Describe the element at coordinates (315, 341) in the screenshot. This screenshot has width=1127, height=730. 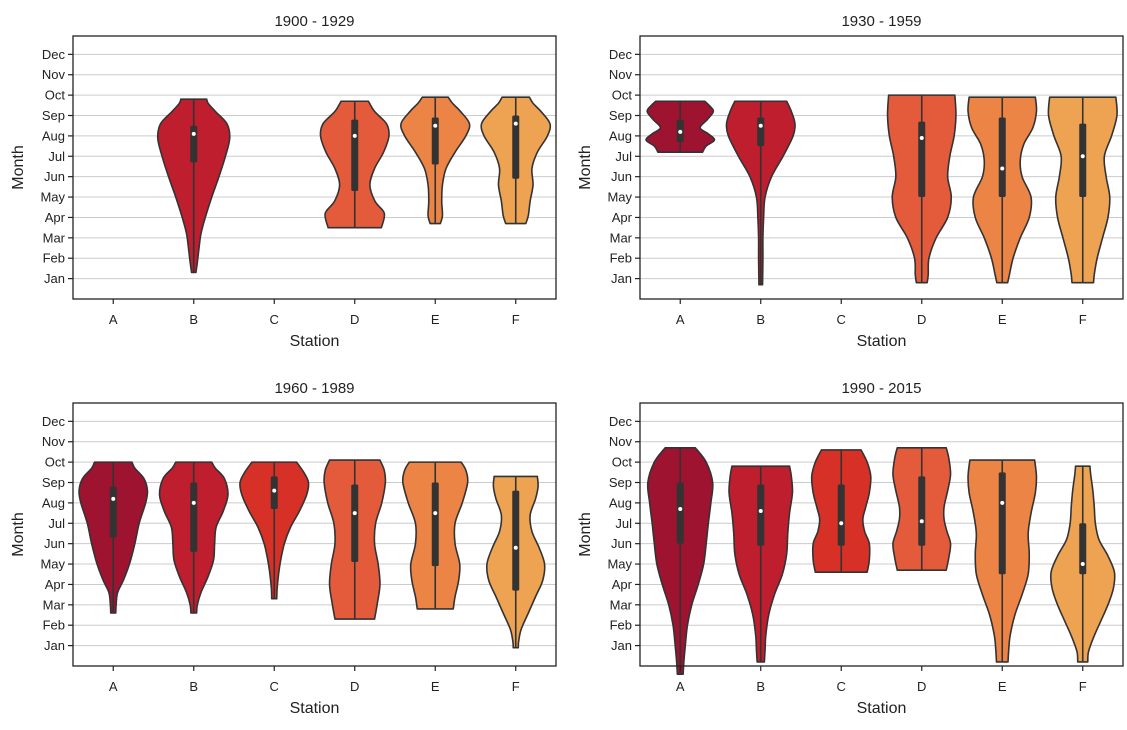
I see `x-axis-label: Station` at that location.